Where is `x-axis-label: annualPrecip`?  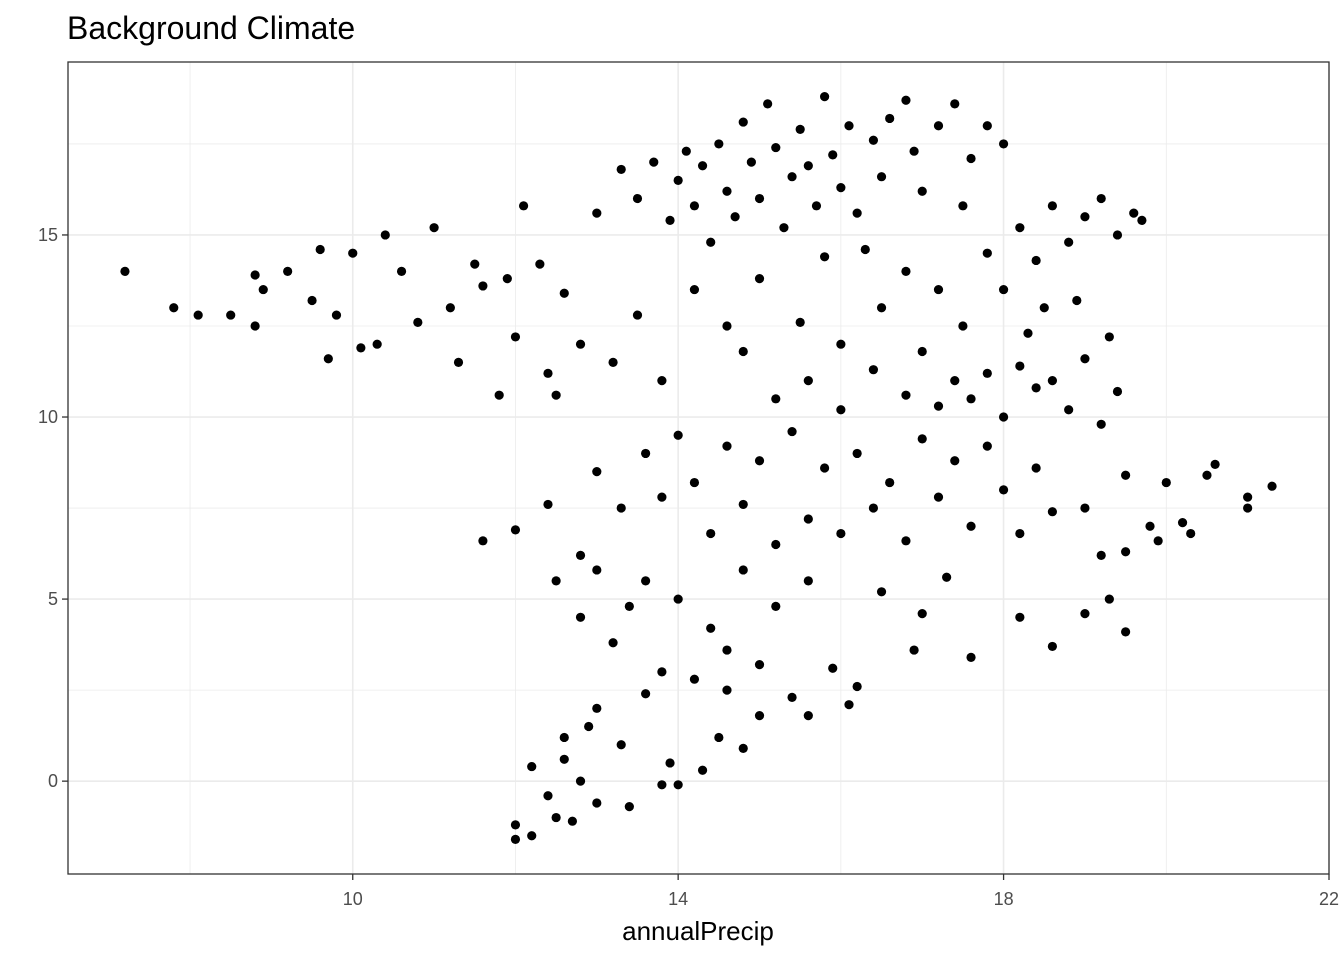 x-axis-label: annualPrecip is located at coordinates (698, 931).